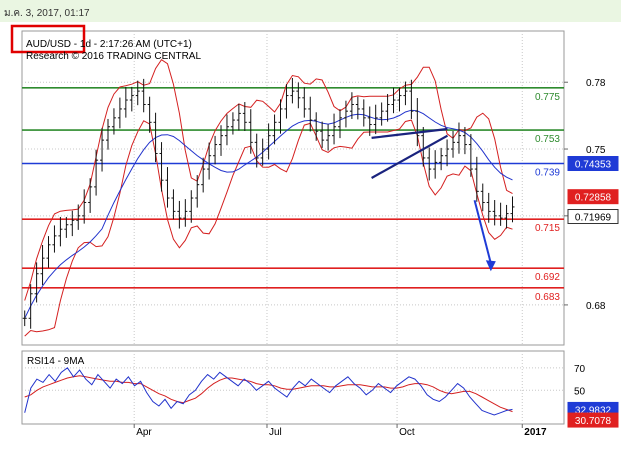 Image resolution: width=621 pixels, height=451 pixels. I want to click on trend-channel, so click(433, 199).